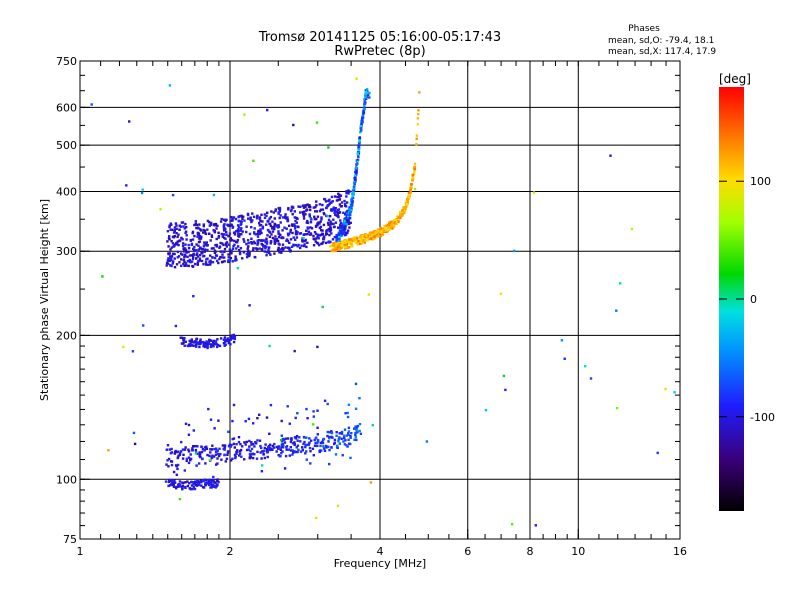 The width and height of the screenshot is (800, 600). What do you see at coordinates (680, 551) in the screenshot?
I see `x-tick-label: 16` at bounding box center [680, 551].